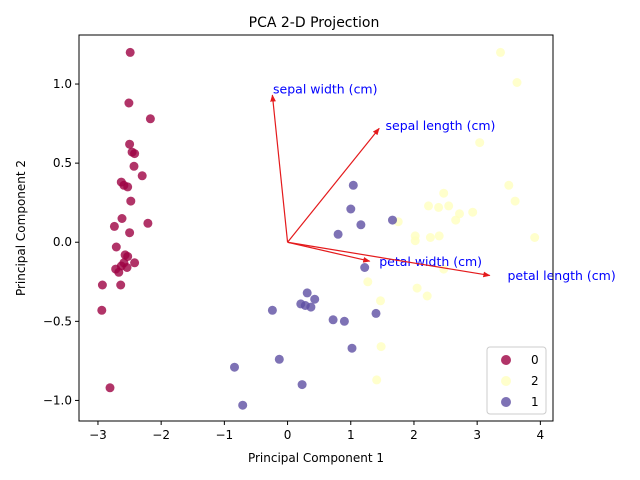 The width and height of the screenshot is (640, 480). What do you see at coordinates (21, 228) in the screenshot?
I see `y-axis-title: Principal Component 2` at bounding box center [21, 228].